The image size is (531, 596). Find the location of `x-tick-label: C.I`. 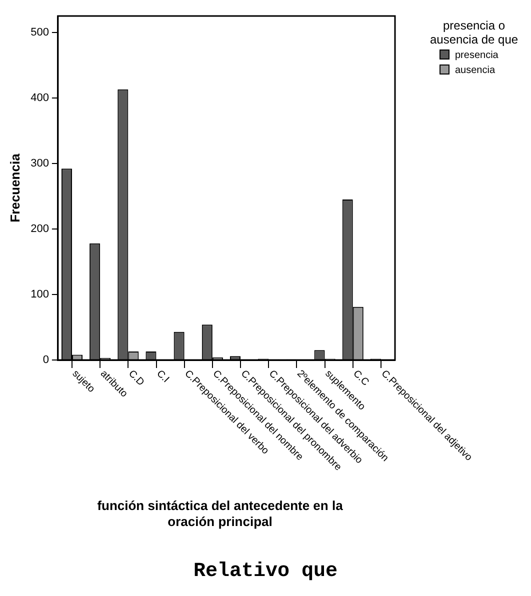

x-tick-label: C.I is located at coordinates (163, 377).